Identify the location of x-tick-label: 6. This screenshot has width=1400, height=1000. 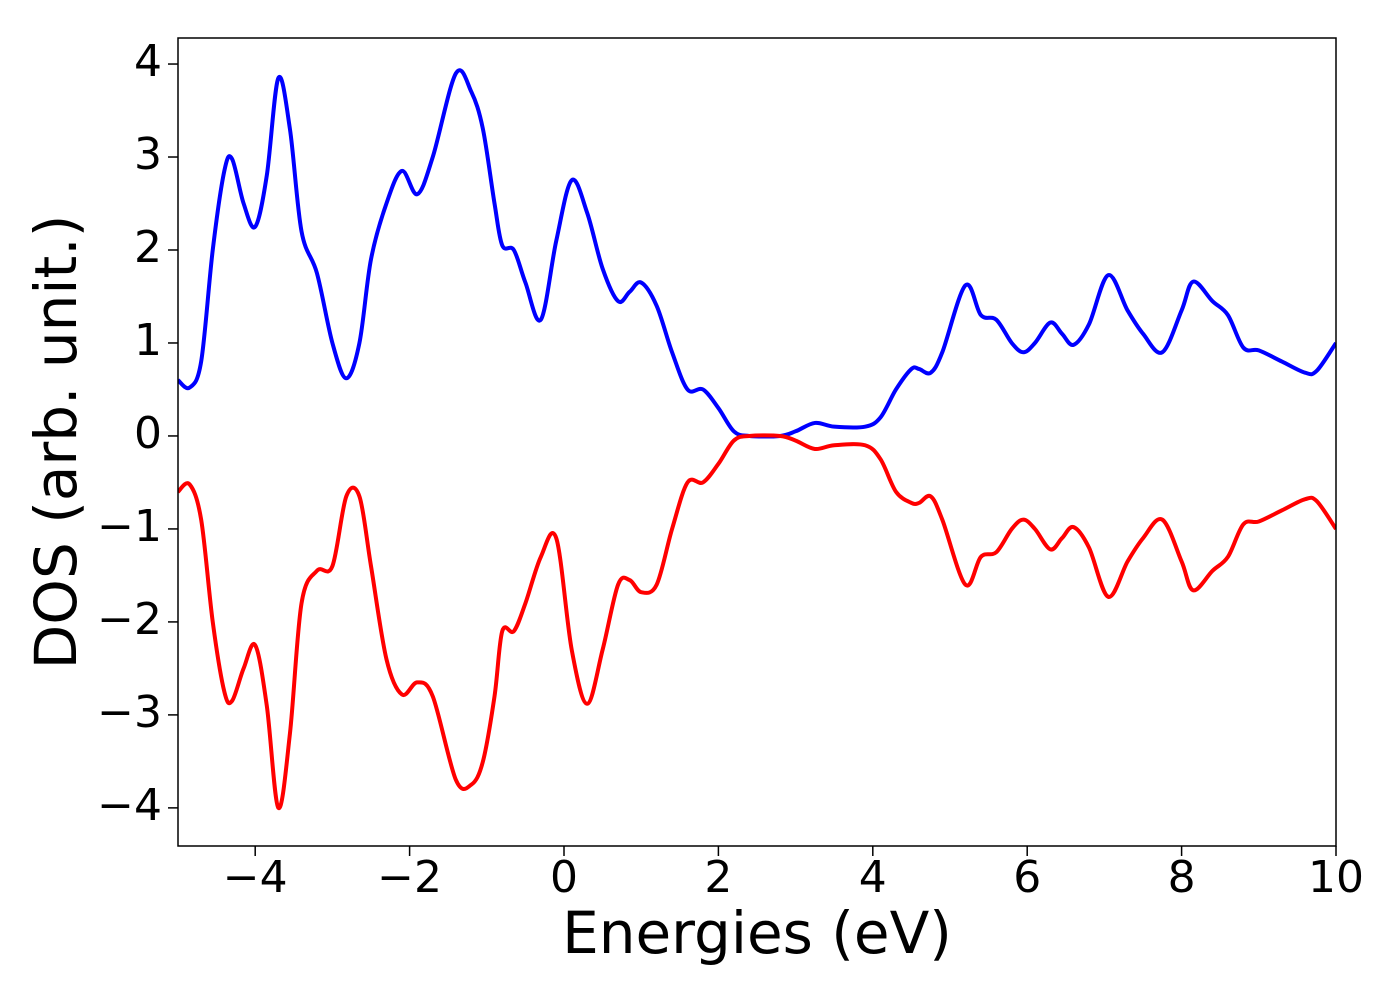
(1027, 877).